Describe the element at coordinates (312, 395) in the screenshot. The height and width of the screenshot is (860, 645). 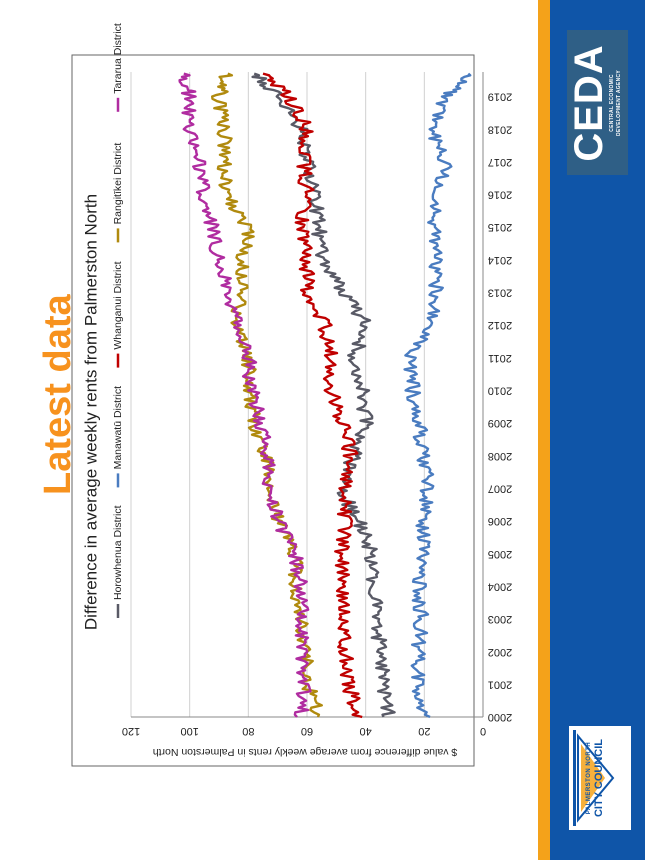
I see `series-line-whanganui-district` at that location.